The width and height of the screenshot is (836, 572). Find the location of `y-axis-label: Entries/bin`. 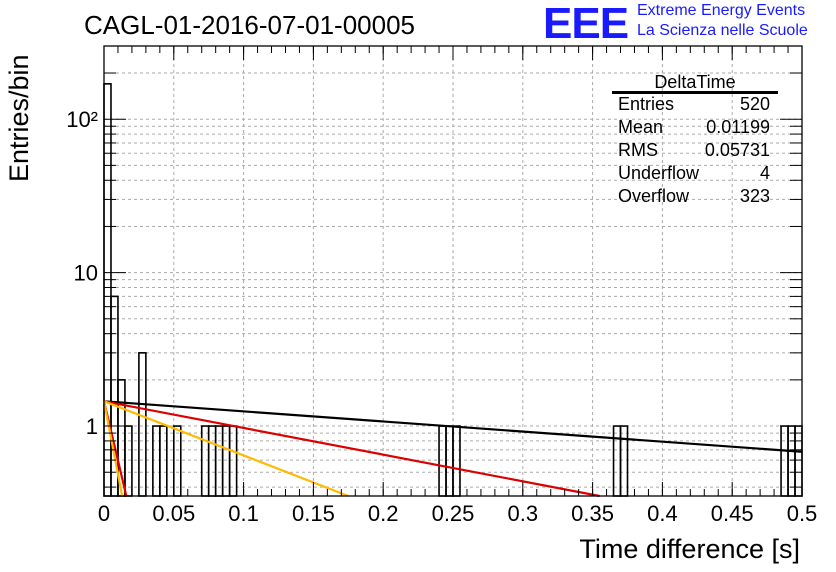

y-axis-label: Entries/bin is located at coordinates (19, 118).